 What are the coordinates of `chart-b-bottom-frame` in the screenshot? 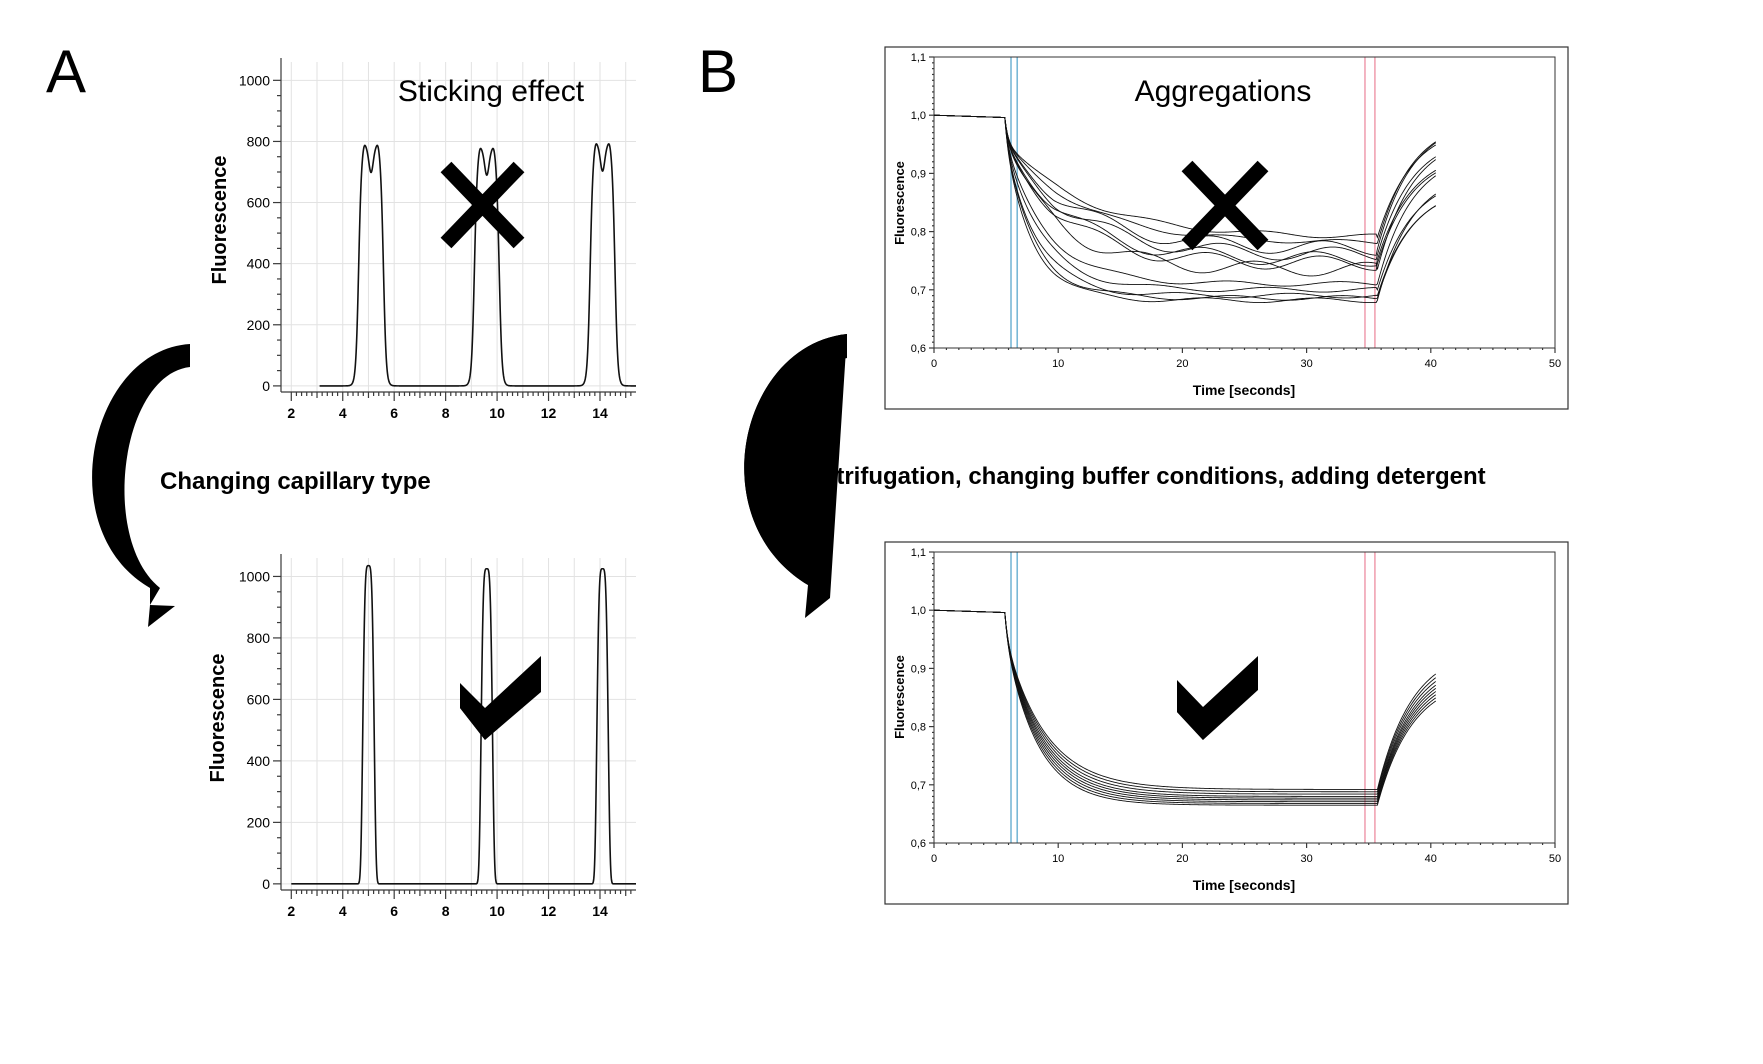 It's located at (1226, 723).